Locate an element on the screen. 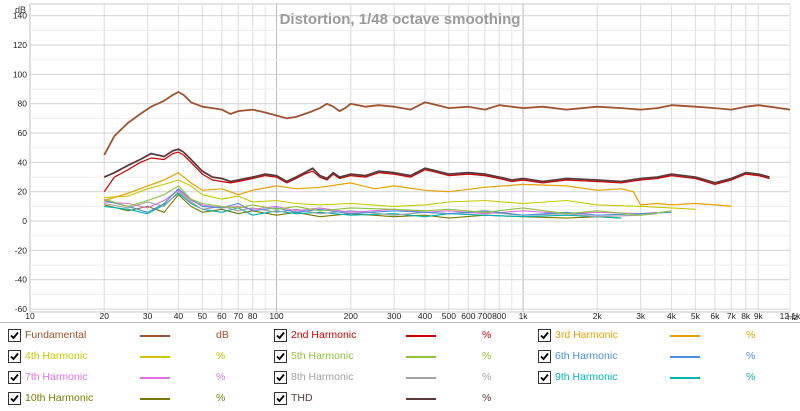 This screenshot has height=411, width=800. legend-swatch-5th-harmonic is located at coordinates (421, 357).